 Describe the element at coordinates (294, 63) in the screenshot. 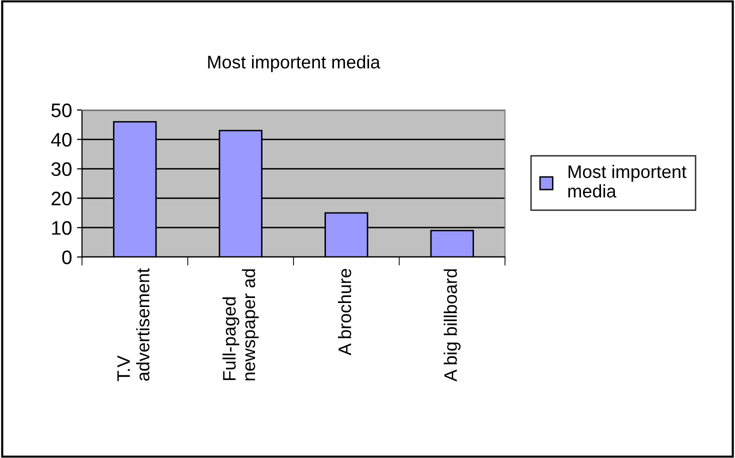

I see `chart-title: Most importent media` at that location.